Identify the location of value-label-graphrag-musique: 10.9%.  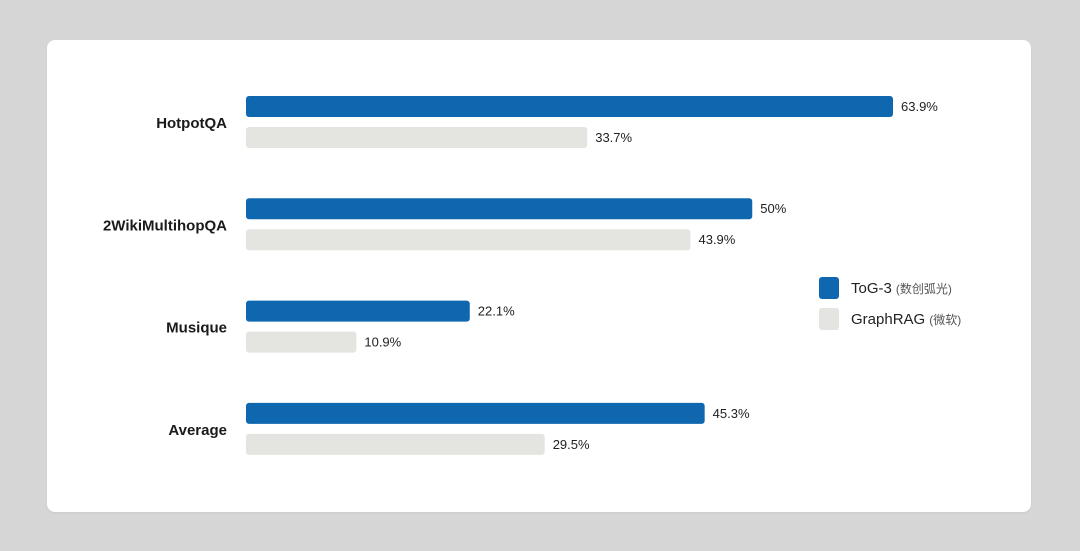
(382, 342).